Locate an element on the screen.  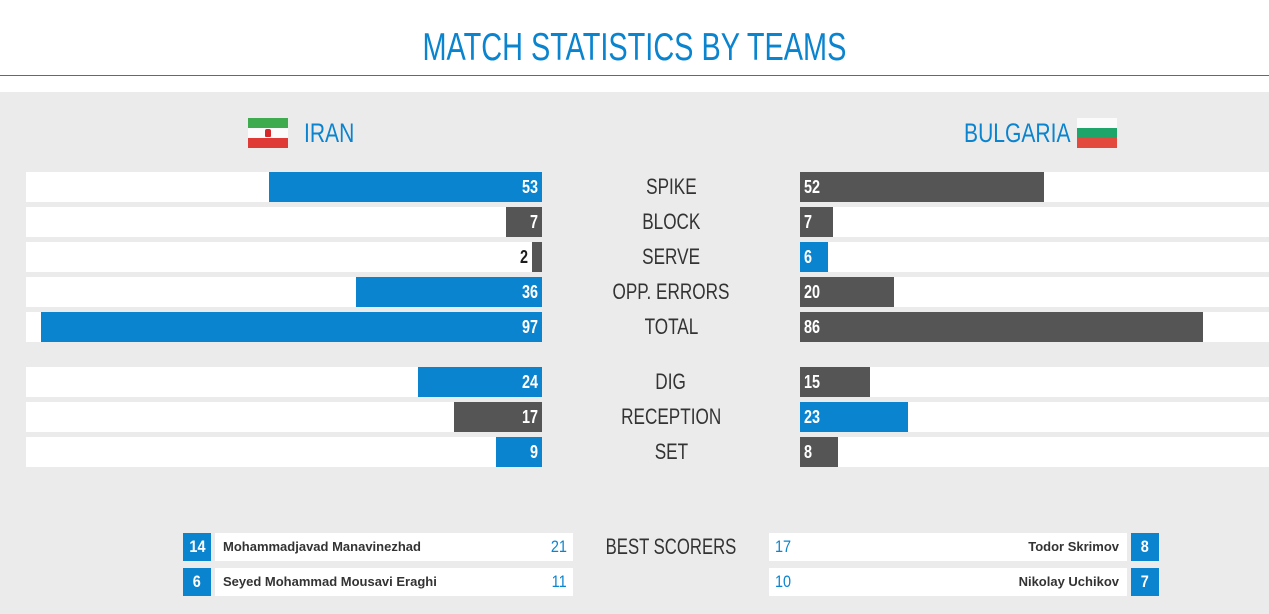
team-name-iran: IRAN is located at coordinates (329, 133).